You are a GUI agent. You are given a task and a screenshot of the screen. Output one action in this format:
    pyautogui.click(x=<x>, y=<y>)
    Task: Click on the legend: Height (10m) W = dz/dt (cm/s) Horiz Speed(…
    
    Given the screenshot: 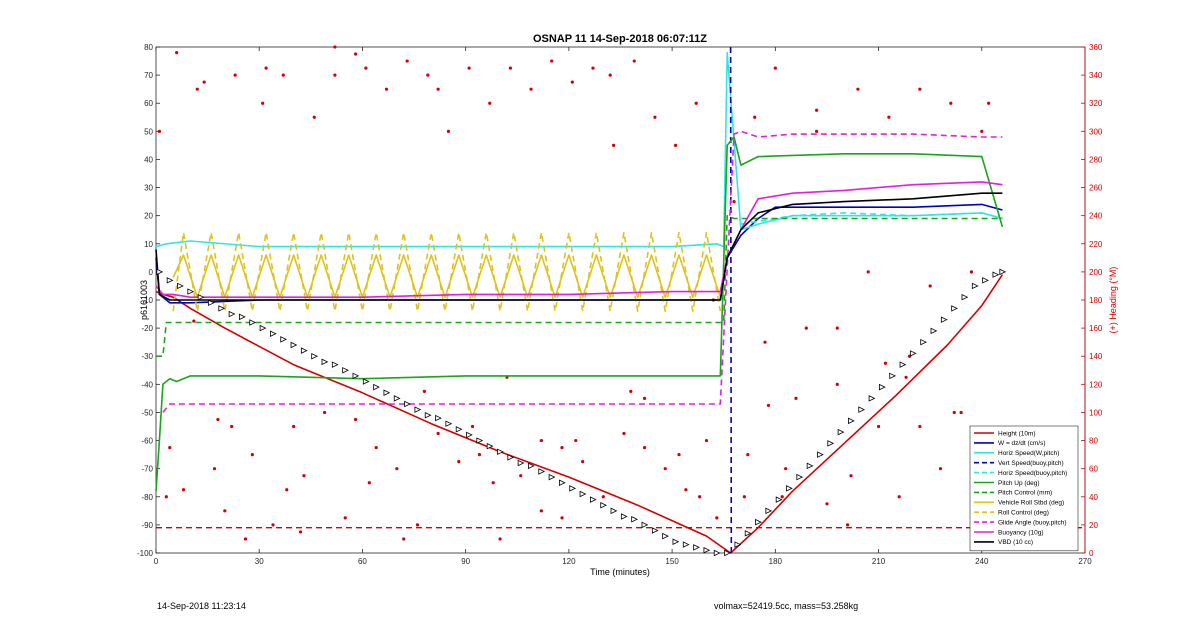 What is the action you would take?
    pyautogui.click(x=1024, y=488)
    